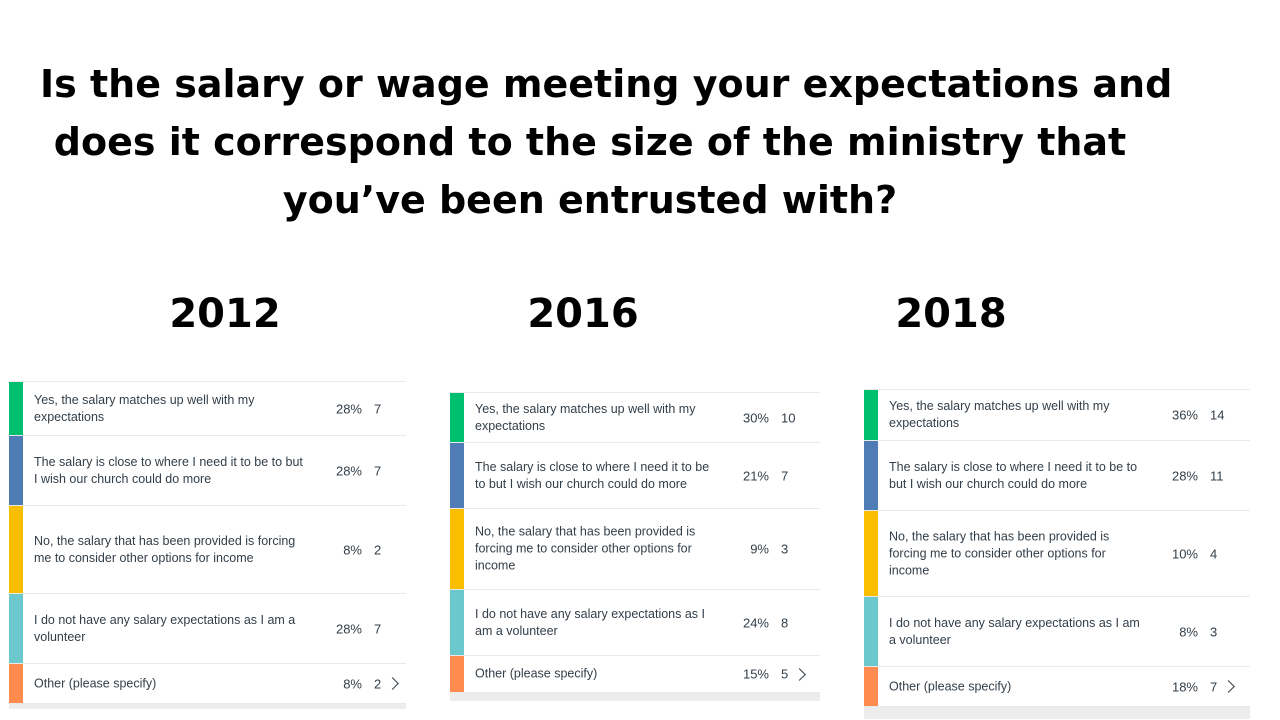  What do you see at coordinates (1184, 415) in the screenshot?
I see `answer-percent: 36%` at bounding box center [1184, 415].